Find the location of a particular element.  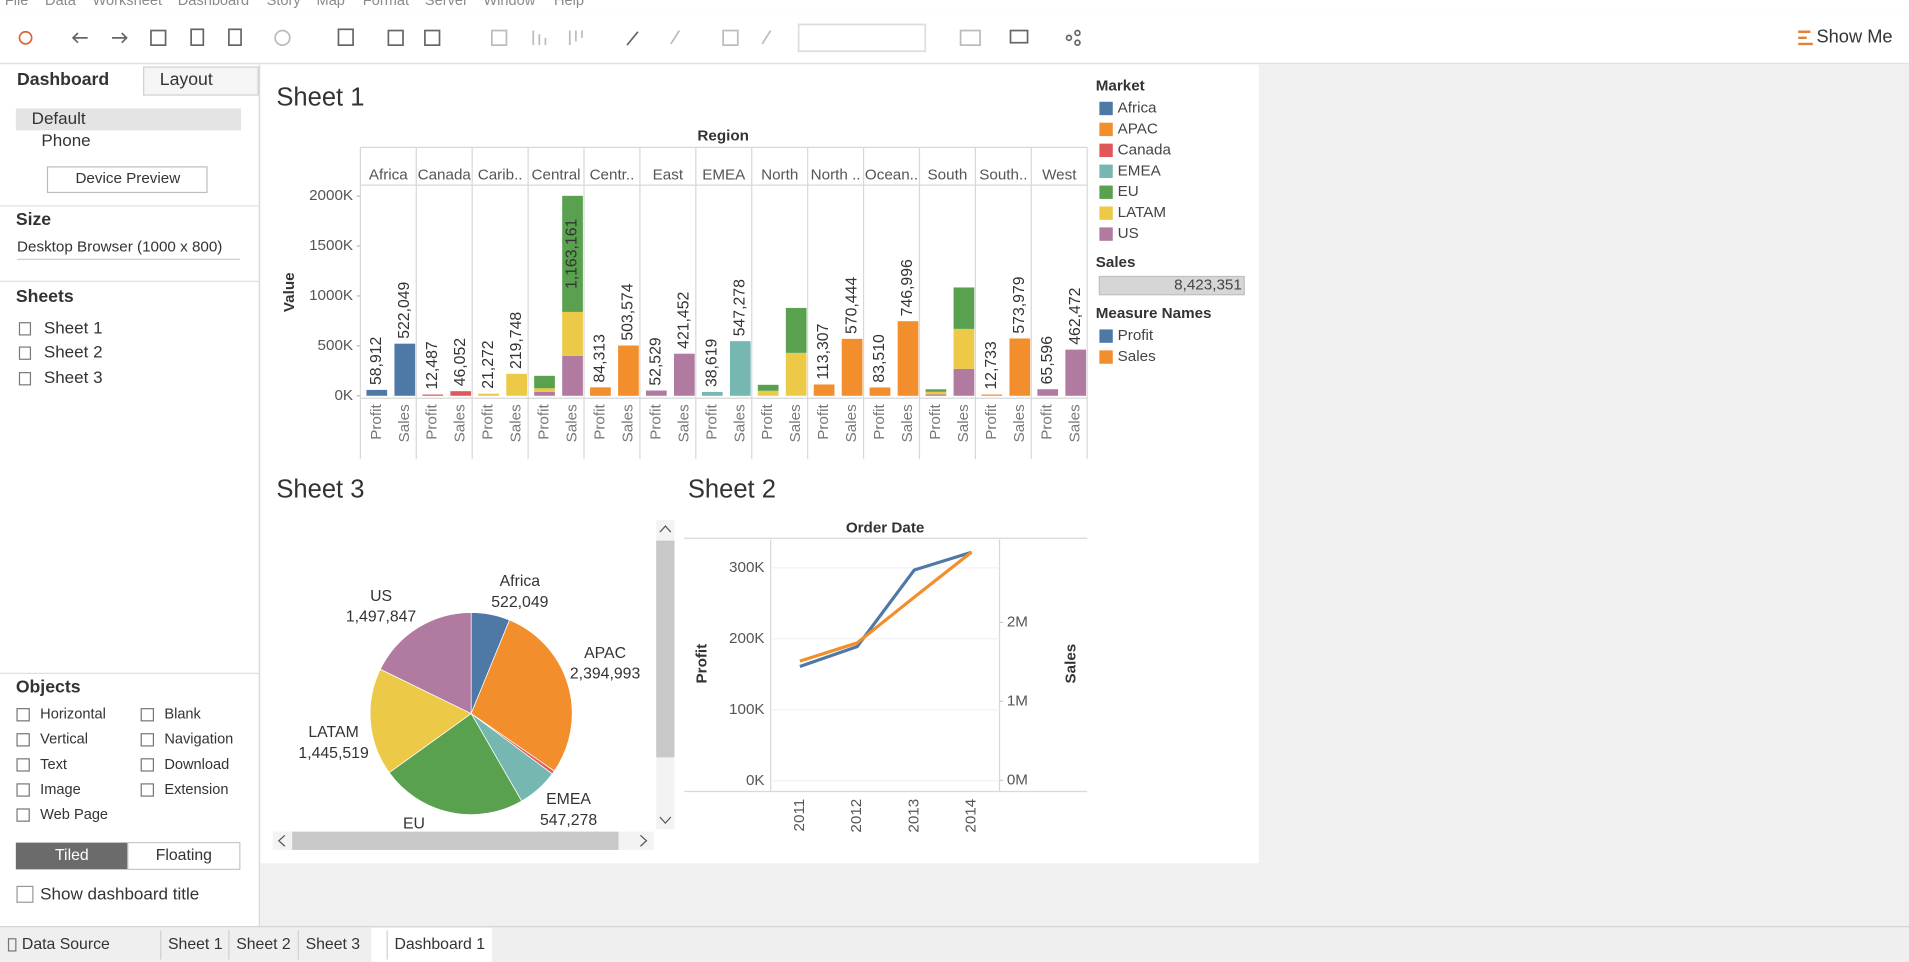

section-title: Size is located at coordinates (33, 219).